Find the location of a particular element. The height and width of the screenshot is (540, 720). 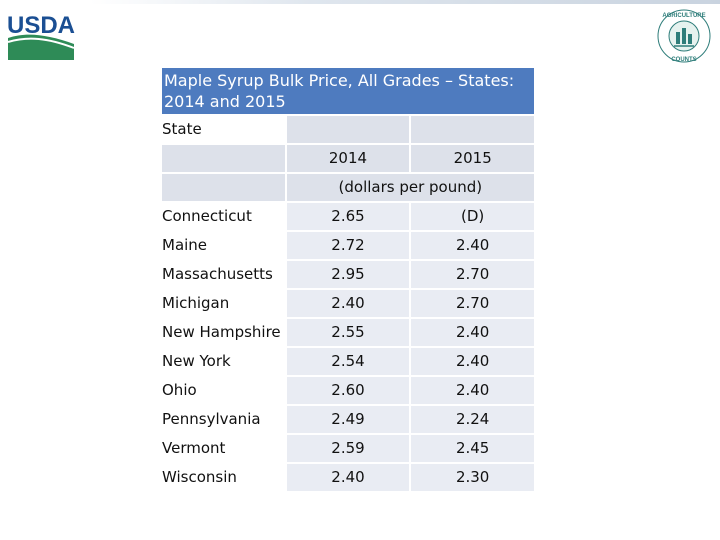

state-name: Pennsylvania is located at coordinates (223, 419).